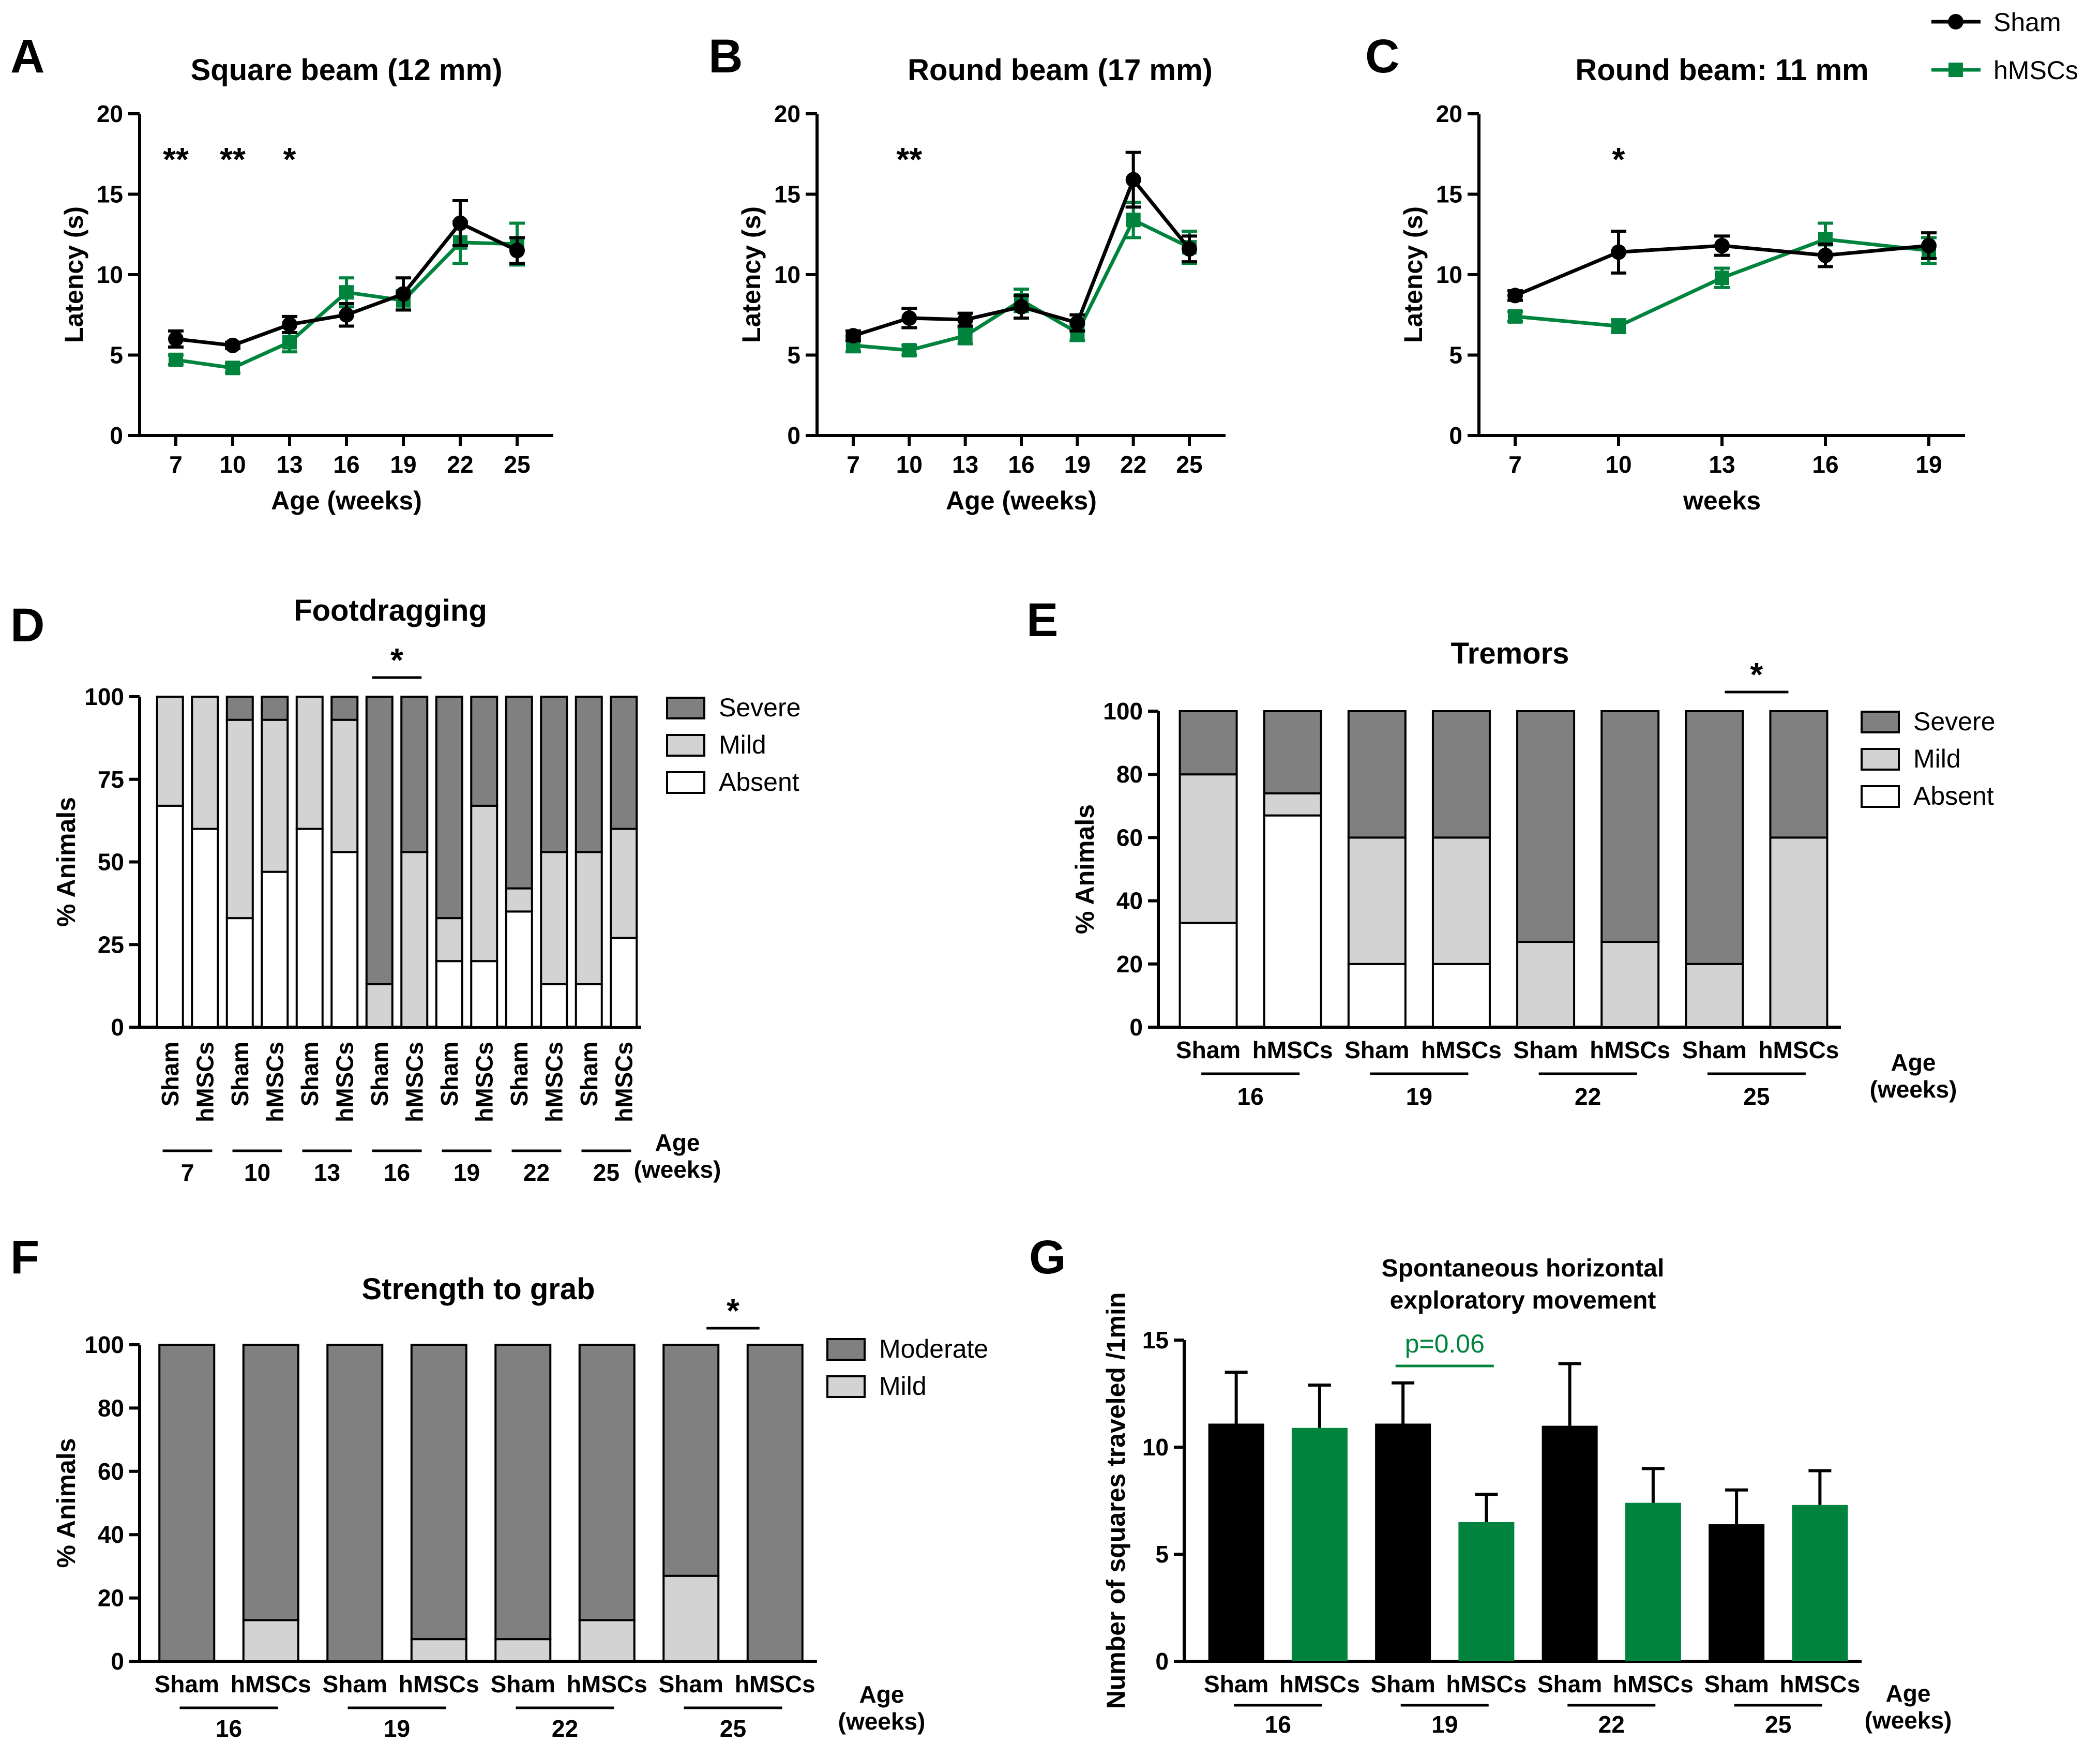  Describe the element at coordinates (1510, 653) in the screenshot. I see `chart-title: Tremors` at that location.